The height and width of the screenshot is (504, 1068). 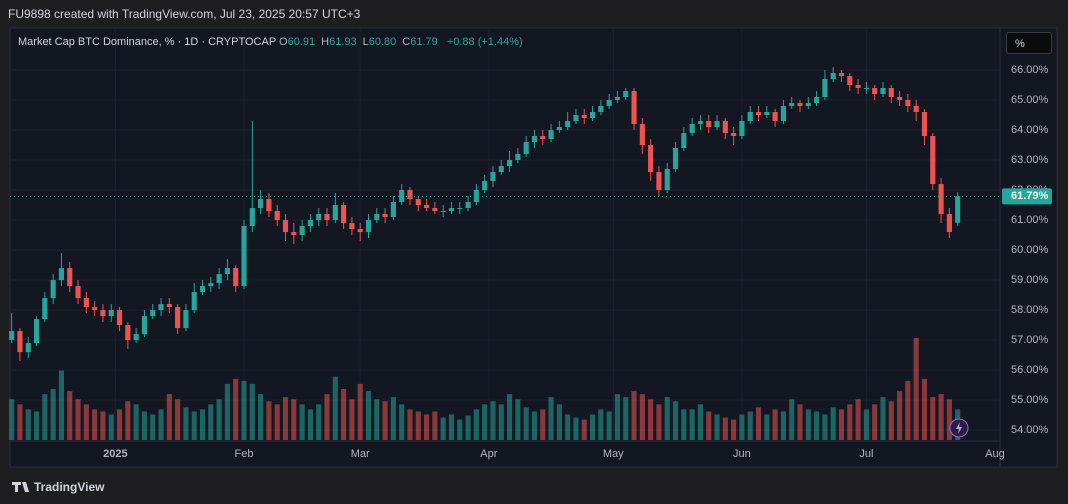 I want to click on legend-field-label: C, so click(x=406, y=42).